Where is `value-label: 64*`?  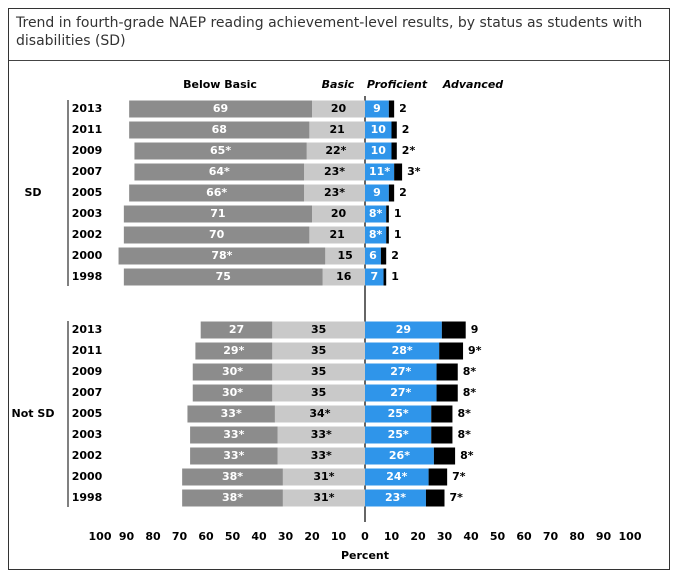
value-label: 64* is located at coordinates (219, 171).